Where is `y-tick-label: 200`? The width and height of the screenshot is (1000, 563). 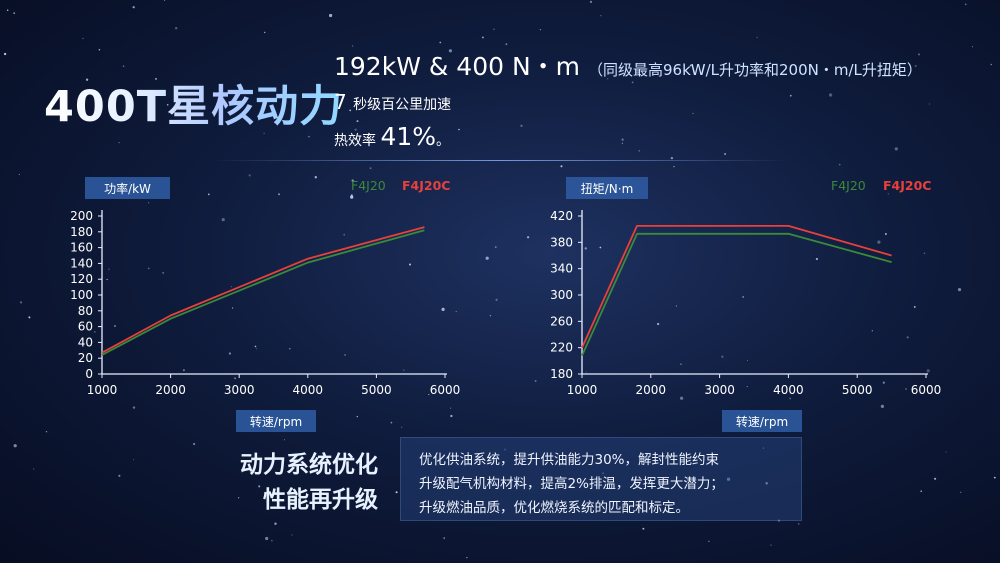
y-tick-label: 200 is located at coordinates (81, 216).